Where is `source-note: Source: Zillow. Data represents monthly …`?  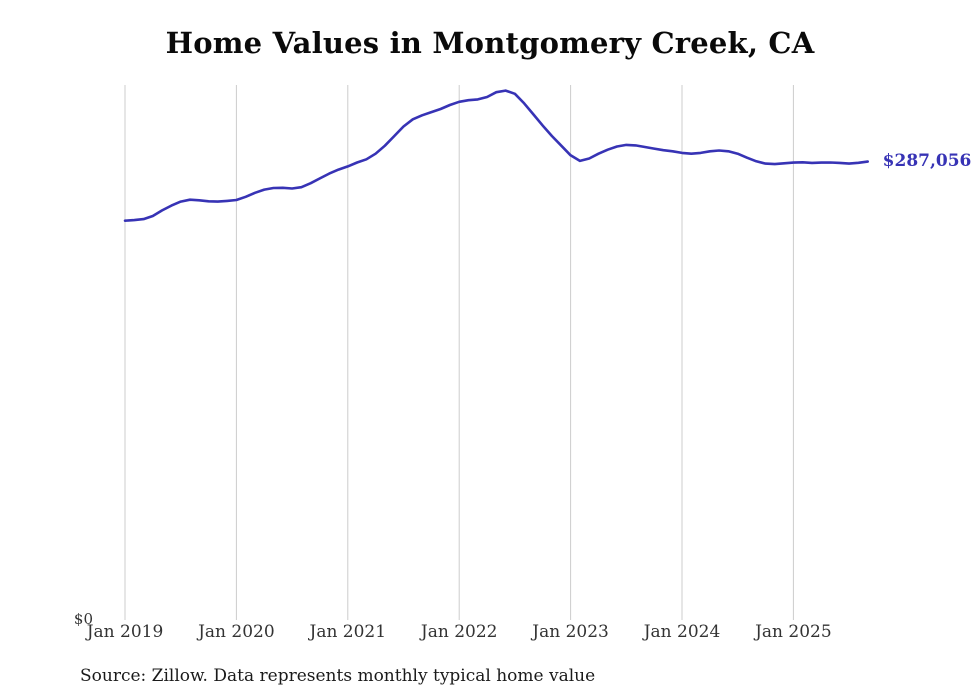 source-note: Source: Zillow. Data represents monthly … is located at coordinates (338, 676).